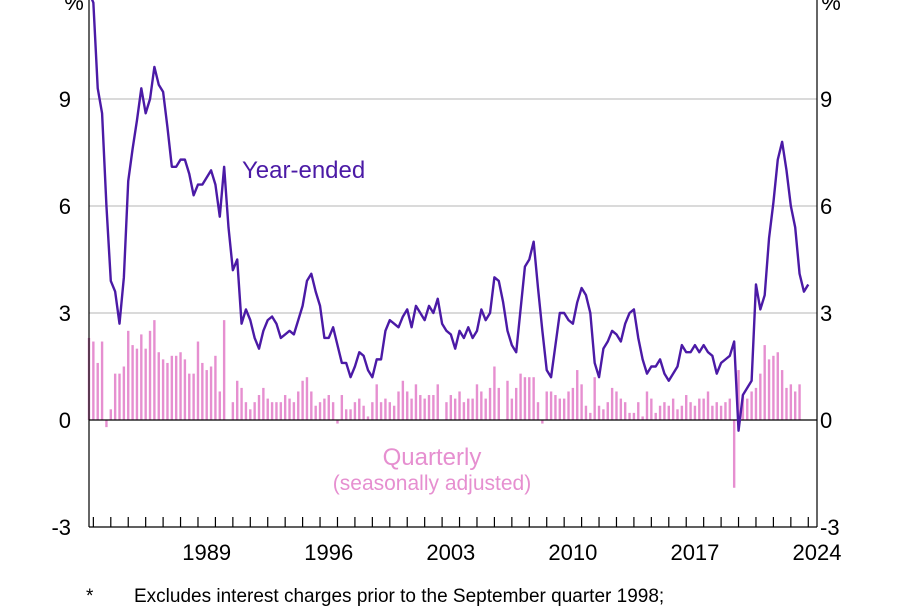 The width and height of the screenshot is (905, 613). What do you see at coordinates (65, 206) in the screenshot?
I see `y-tick-label-left: 6` at bounding box center [65, 206].